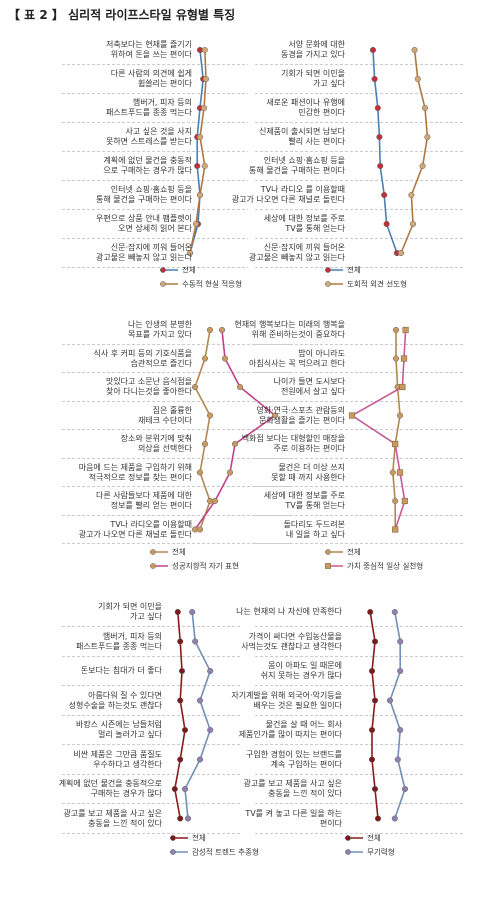 The height and width of the screenshot is (909, 500). I want to click on category-label: 식사 후 커피 등의 기호식품을 습관적으로 즐긴다, so click(143, 358).